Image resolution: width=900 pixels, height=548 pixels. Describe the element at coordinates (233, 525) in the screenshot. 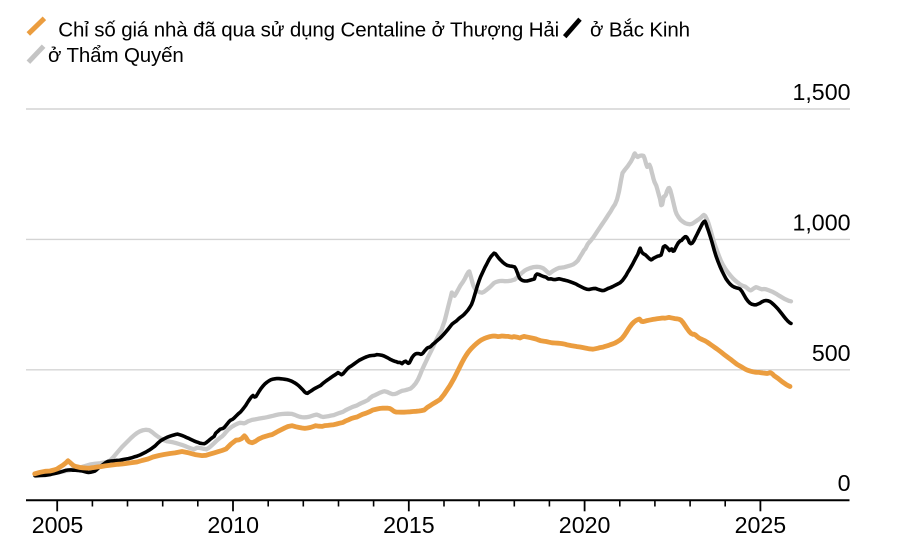

I see `svg-text: 2010` at that location.